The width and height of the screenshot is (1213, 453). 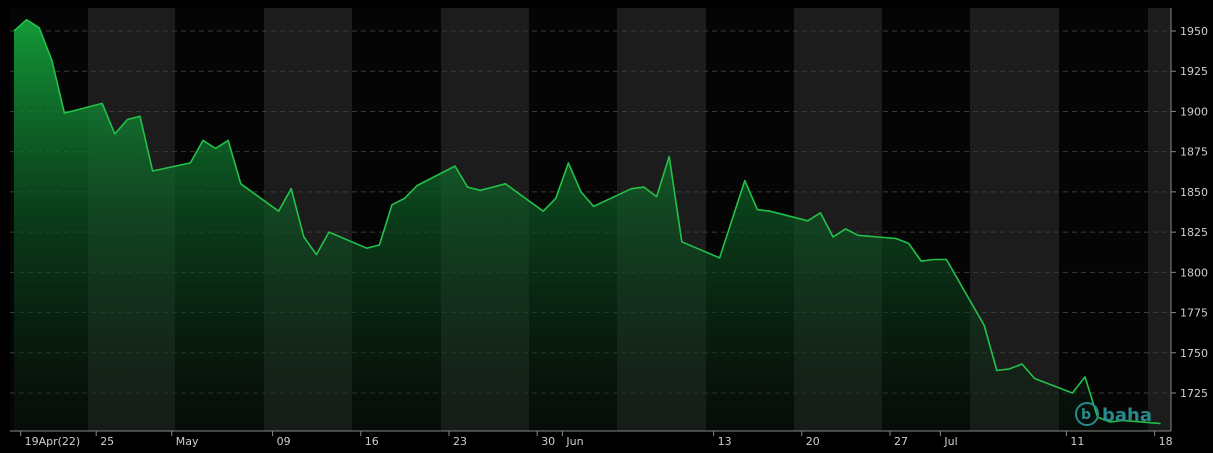 I want to click on x-tick-label: Jun, so click(x=574, y=441).